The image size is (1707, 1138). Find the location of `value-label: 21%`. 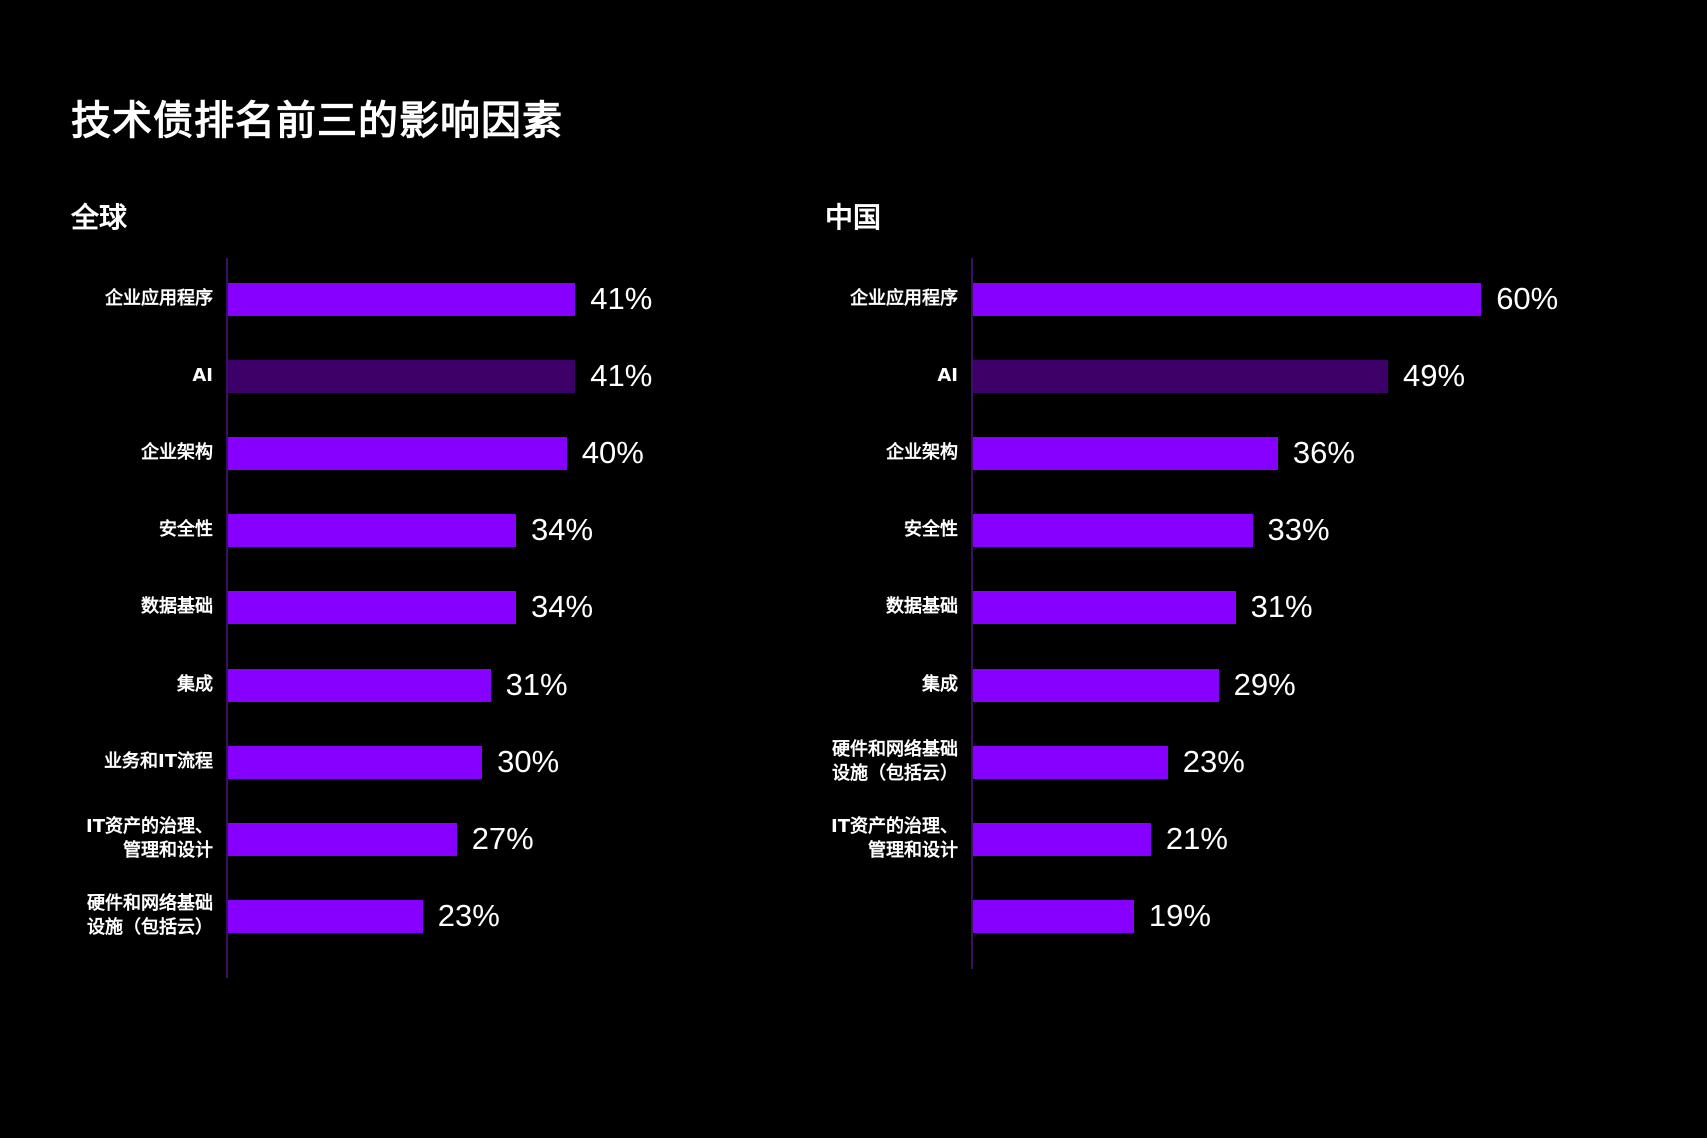

value-label: 21% is located at coordinates (1196, 838).